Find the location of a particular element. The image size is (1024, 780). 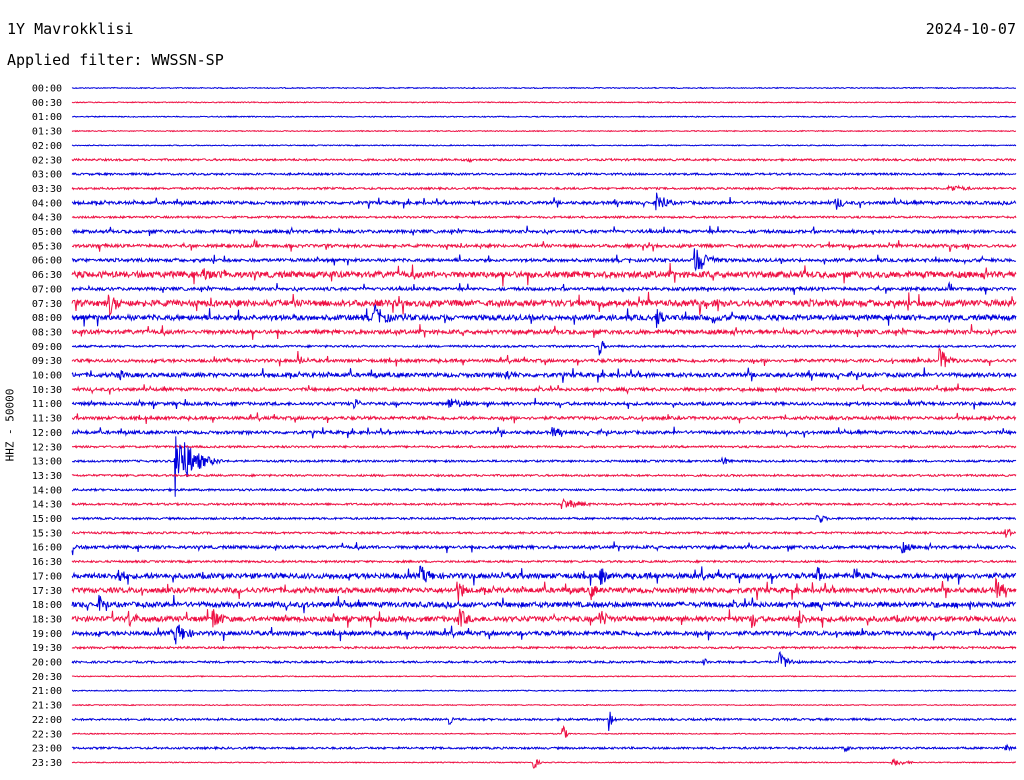

station-title: 1Y Mavrokklisi is located at coordinates (70, 29).